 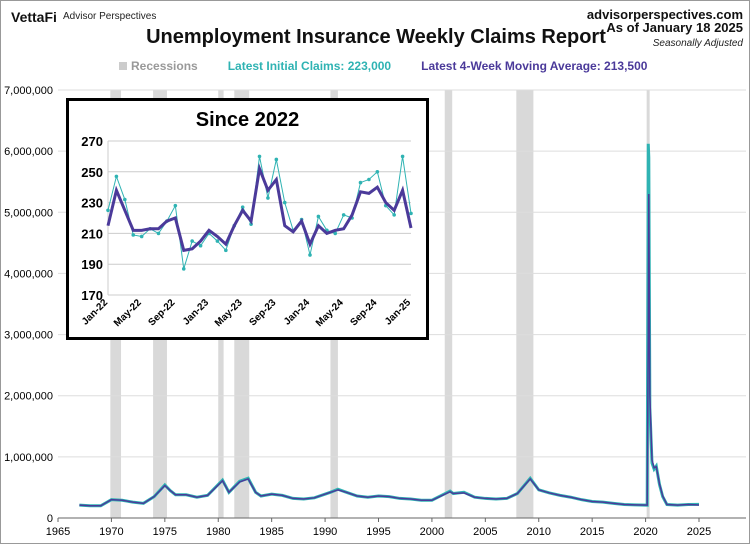 I want to click on recession-swatch, so click(x=123, y=66).